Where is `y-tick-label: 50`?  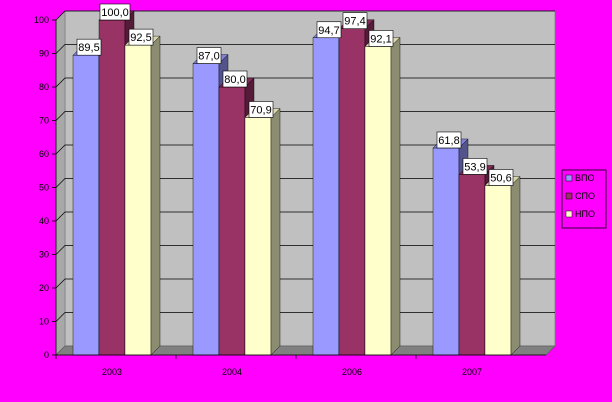
y-tick-label: 50 is located at coordinates (44, 188).